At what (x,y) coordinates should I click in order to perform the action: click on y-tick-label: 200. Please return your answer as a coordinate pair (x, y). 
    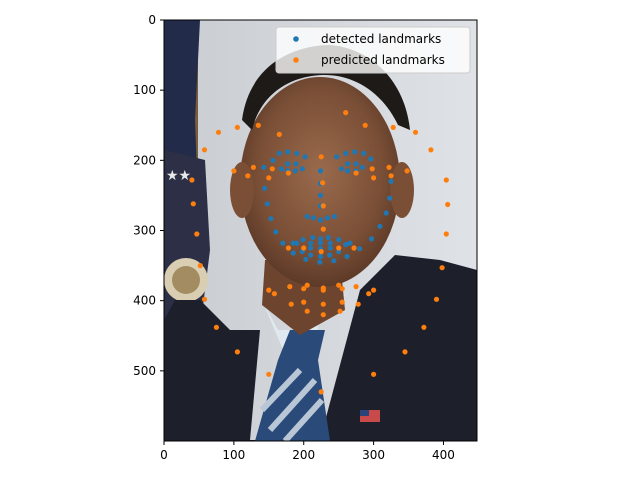
    Looking at the image, I should click on (144, 160).